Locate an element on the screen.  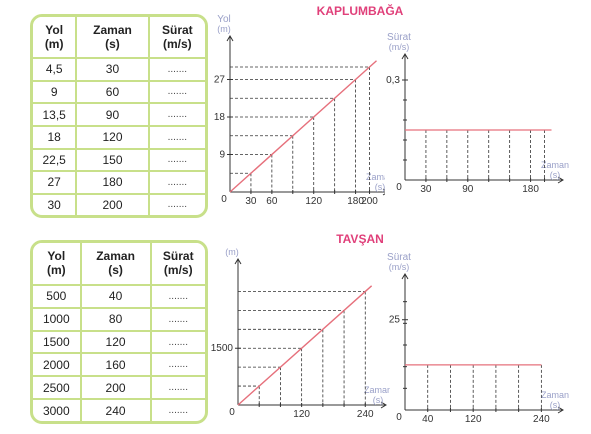
table-cell: 22,5 is located at coordinates (55, 159).